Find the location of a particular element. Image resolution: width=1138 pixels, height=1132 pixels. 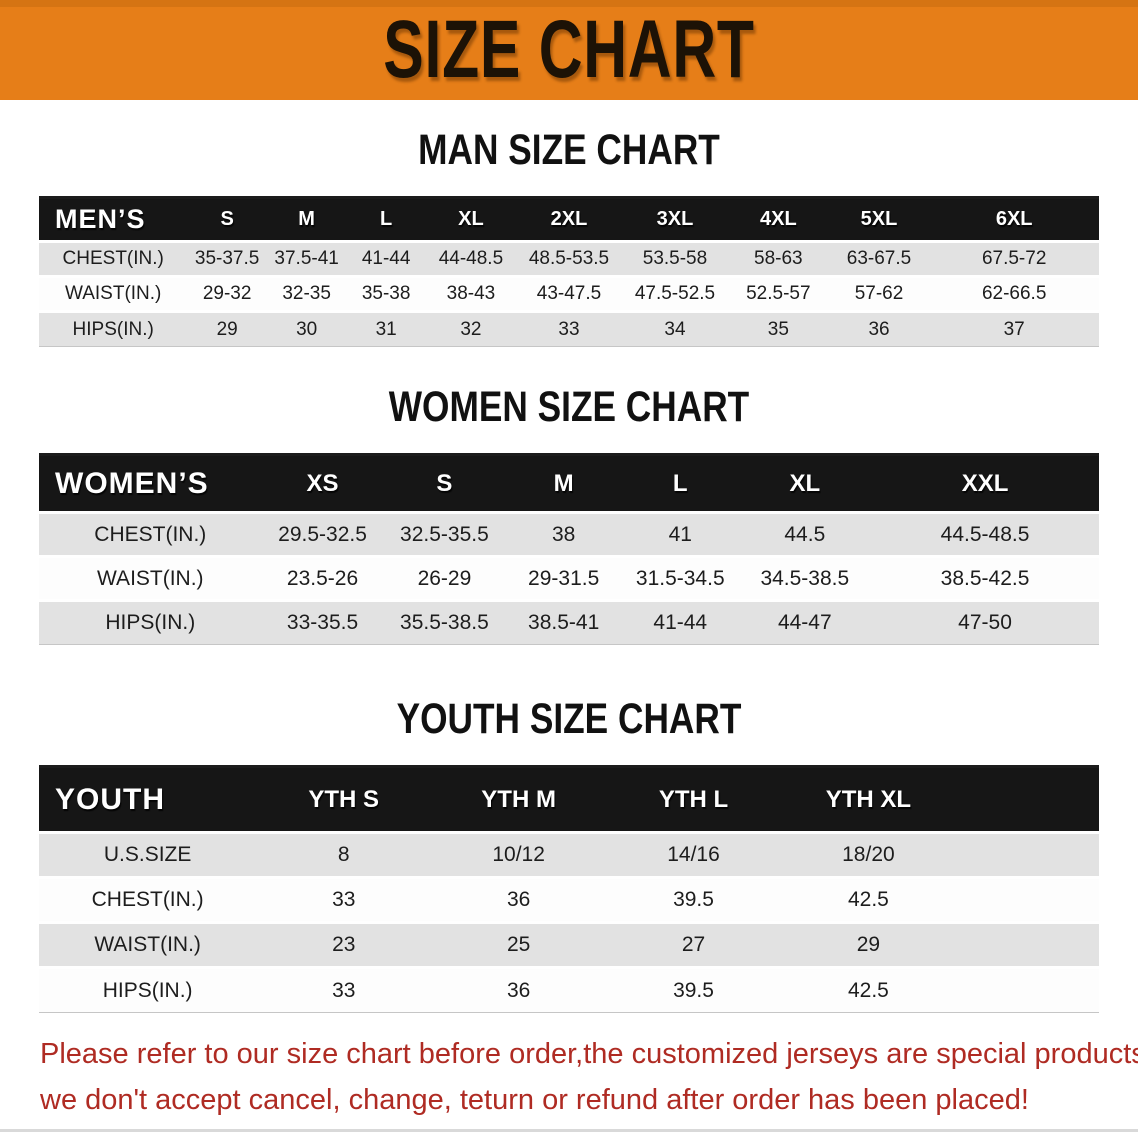

women-section-heading: WOMEN SIZE CHART is located at coordinates (569, 407).